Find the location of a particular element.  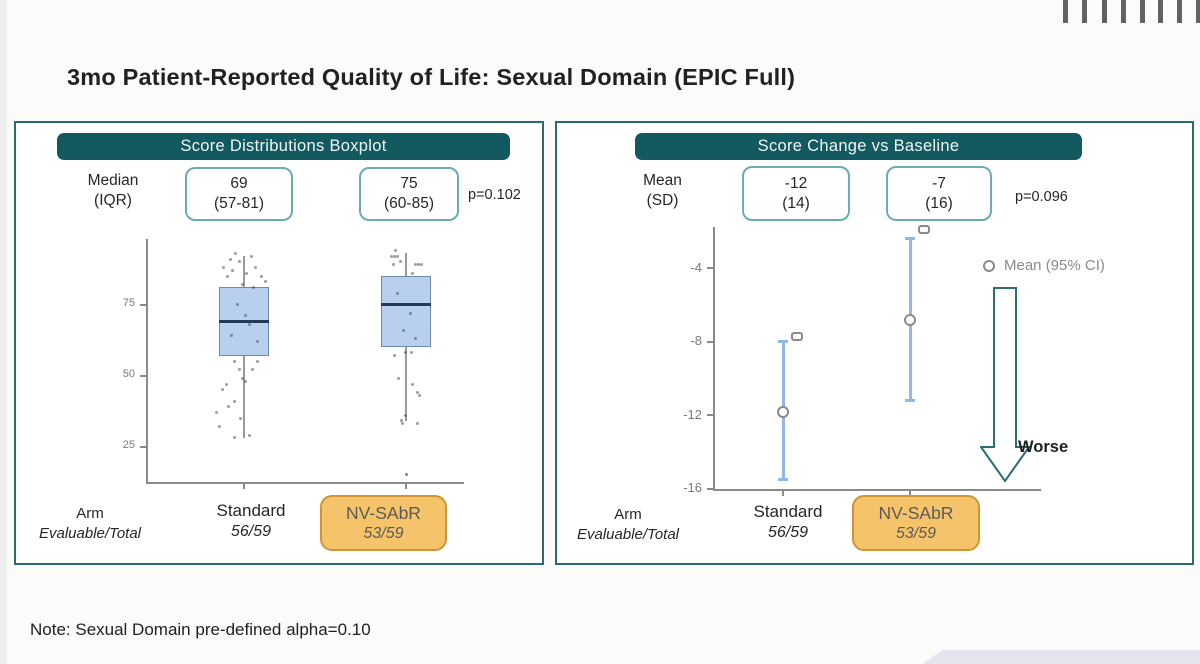

square-marker is located at coordinates (797, 337).